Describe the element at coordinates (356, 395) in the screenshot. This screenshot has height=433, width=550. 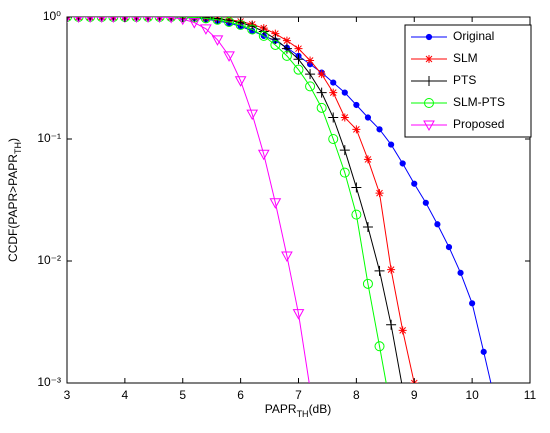
I see `x-tick-label: 8` at that location.